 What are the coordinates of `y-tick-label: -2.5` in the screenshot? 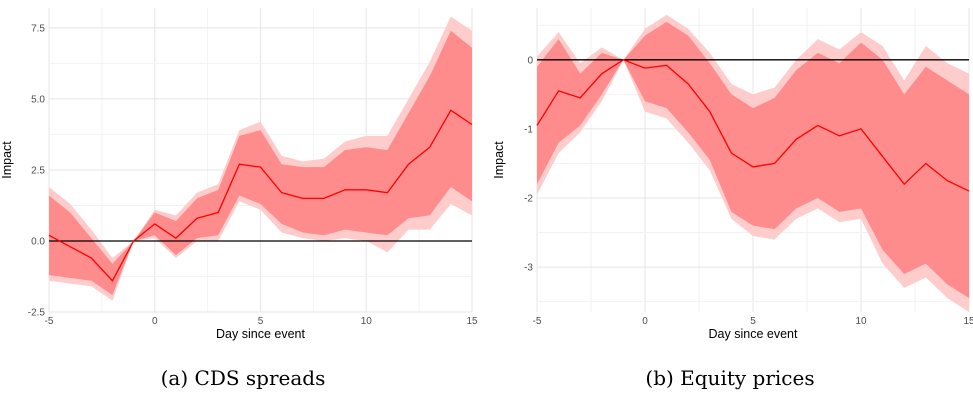 It's located at (37, 313).